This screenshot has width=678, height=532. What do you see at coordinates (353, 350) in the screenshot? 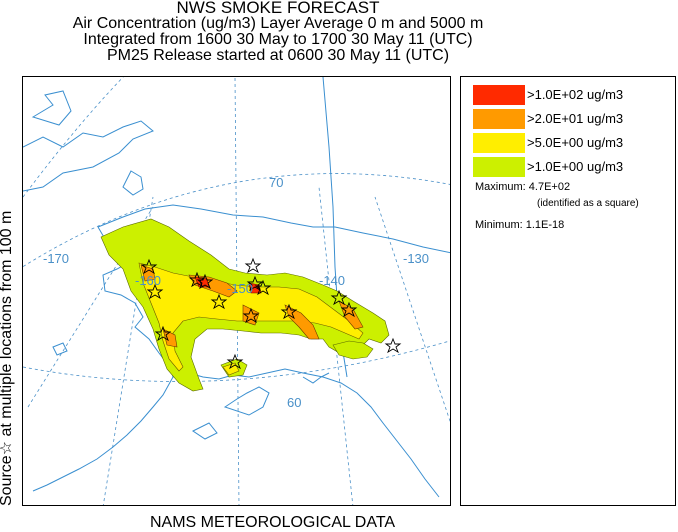
I see `plume-gt1-patch` at bounding box center [353, 350].